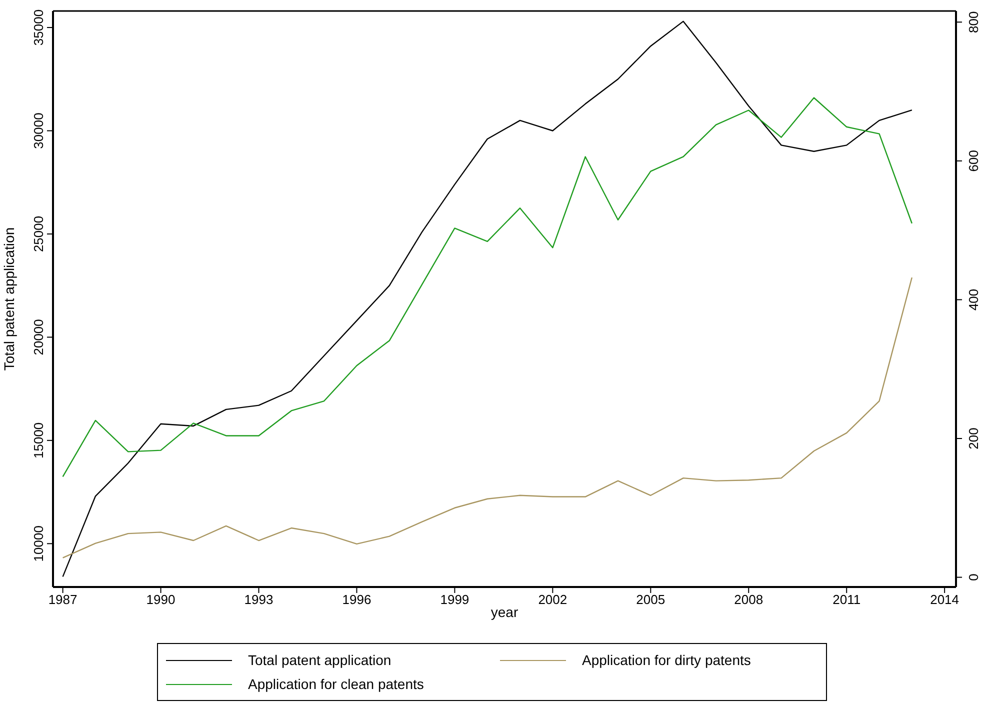 The height and width of the screenshot is (706, 985). Describe the element at coordinates (749, 600) in the screenshot. I see `x-tick-label: 2008` at that location.